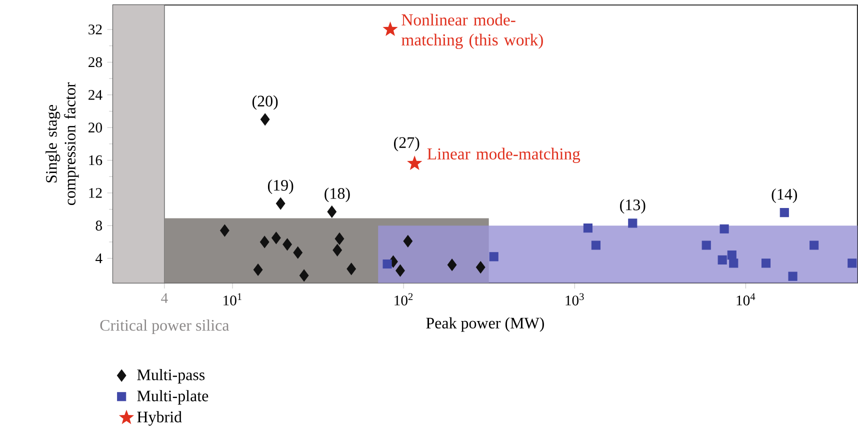 Image resolution: width=858 pixels, height=447 pixels. I want to click on annotation: (13), so click(633, 206).